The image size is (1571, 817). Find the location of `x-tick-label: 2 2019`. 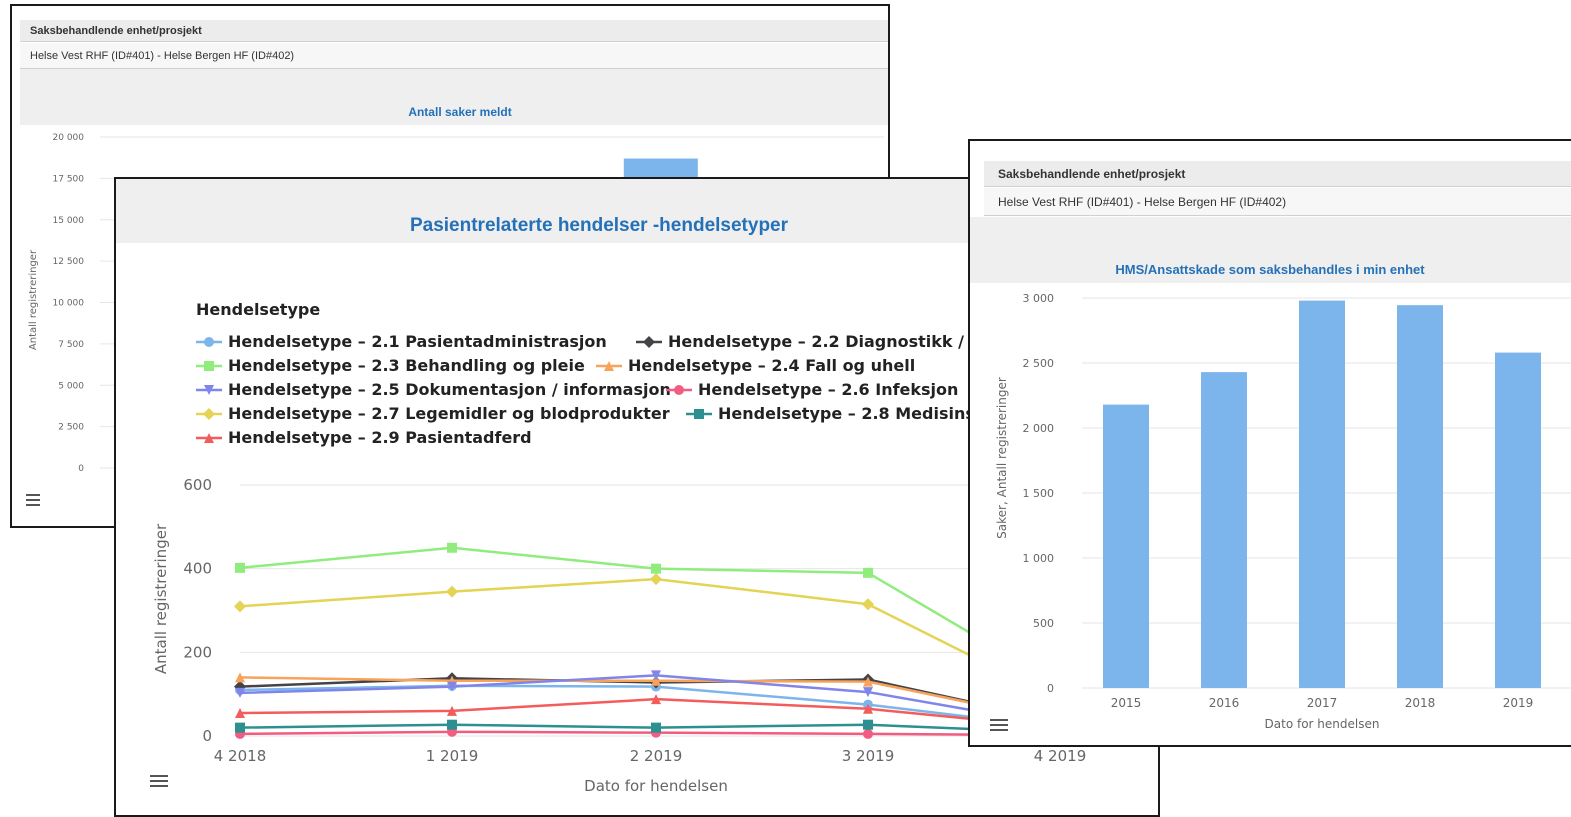

x-tick-label: 2 2019 is located at coordinates (656, 756).